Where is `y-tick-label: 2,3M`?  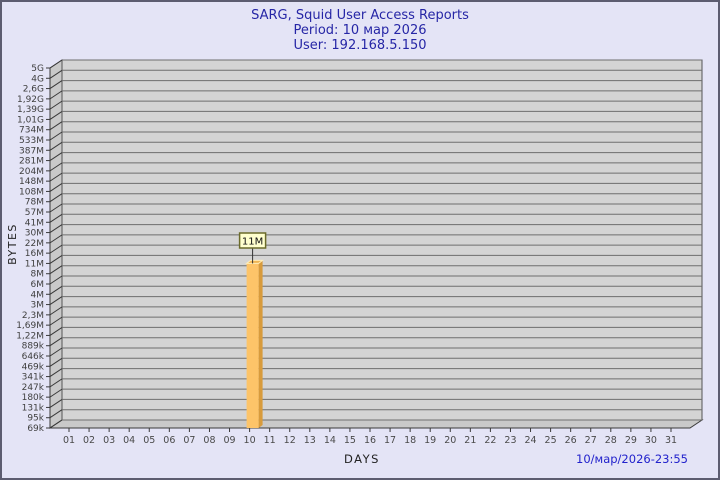
y-tick-label: 2,3M is located at coordinates (33, 316).